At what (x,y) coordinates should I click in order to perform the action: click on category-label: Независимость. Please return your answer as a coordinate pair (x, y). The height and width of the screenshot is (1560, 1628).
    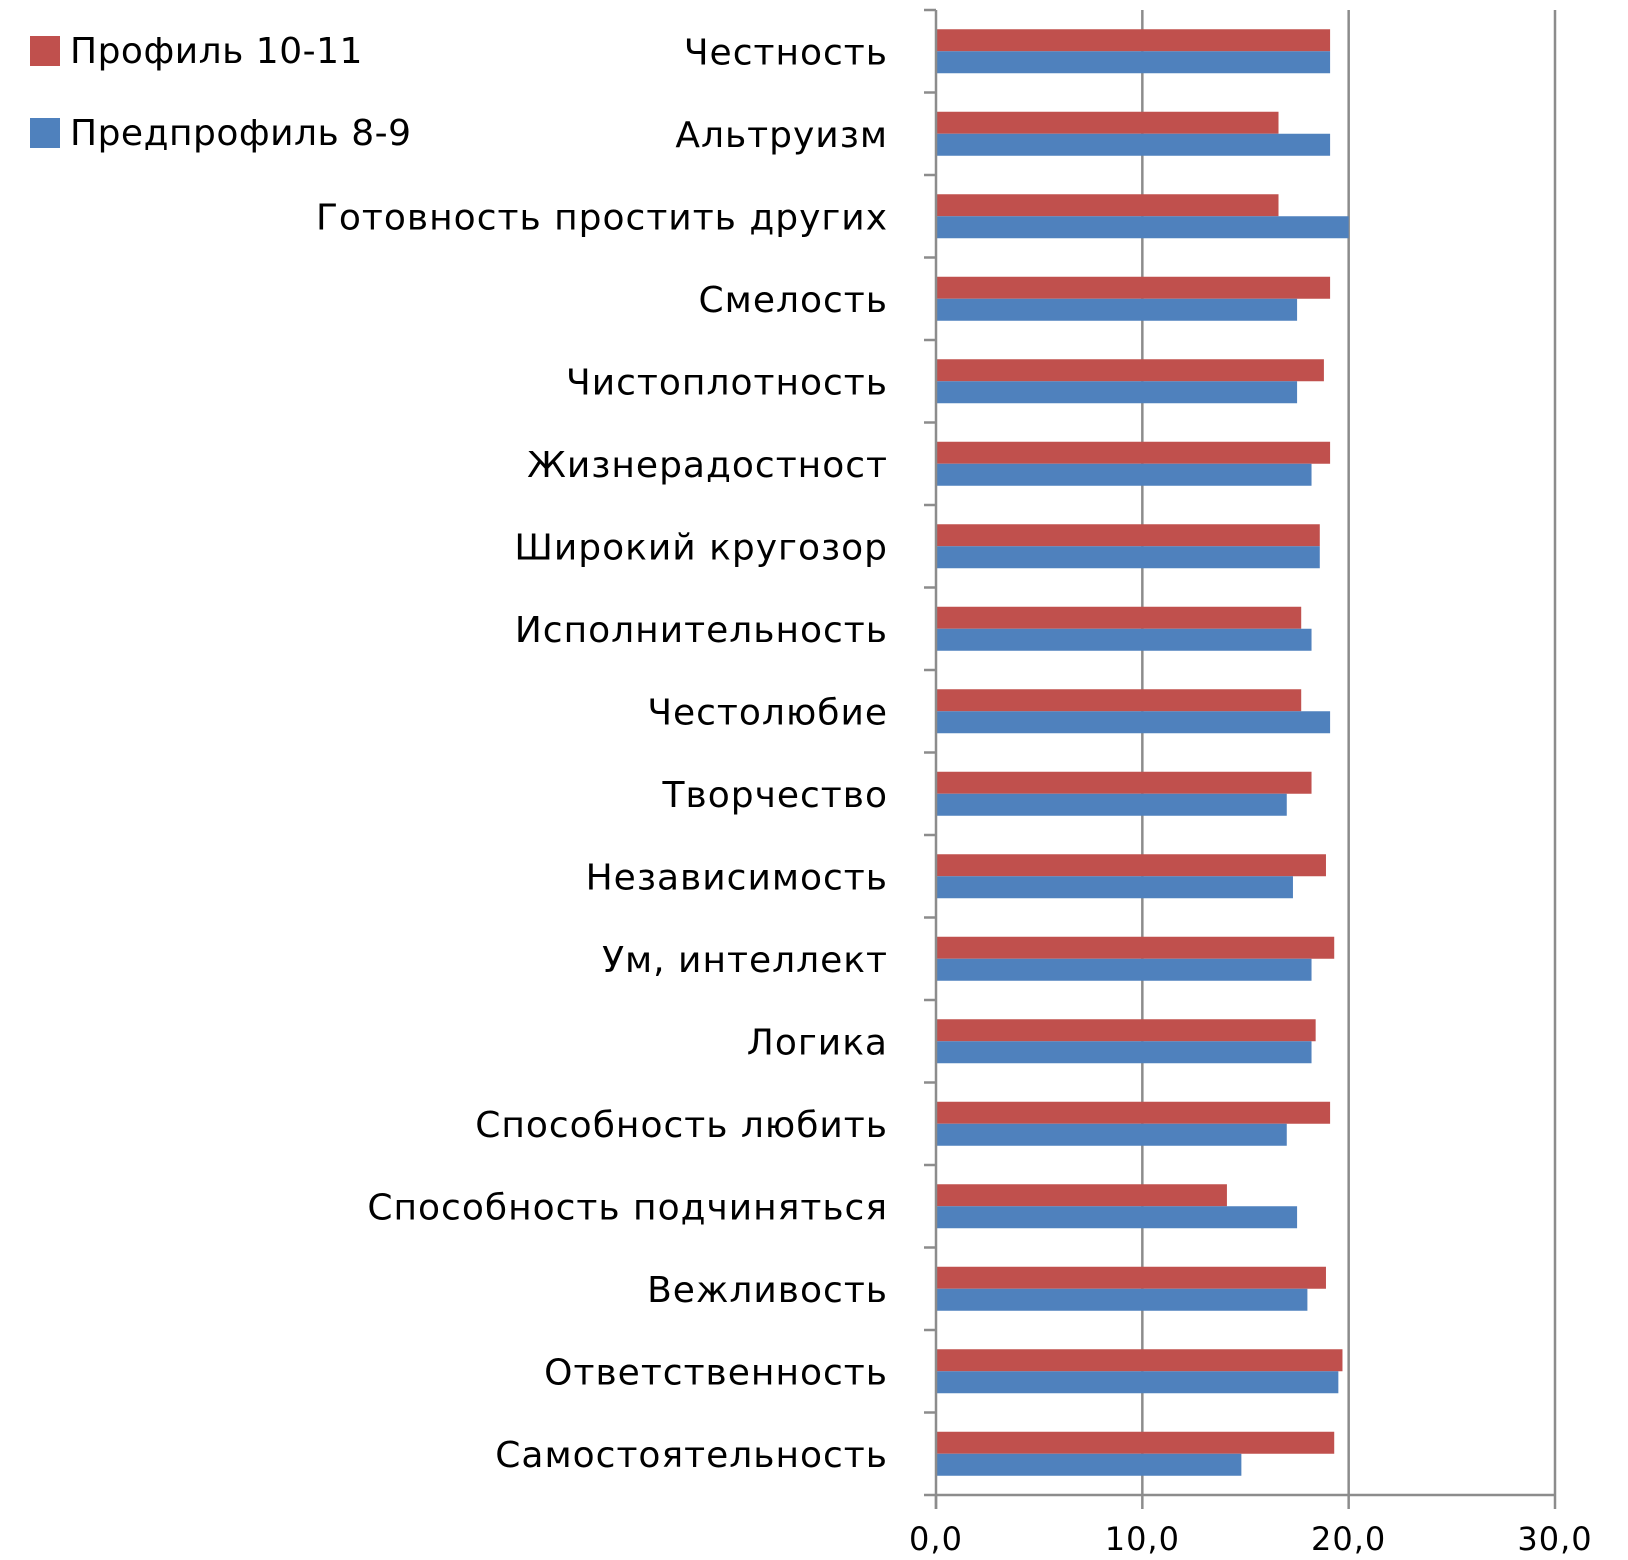
    Looking at the image, I should click on (737, 877).